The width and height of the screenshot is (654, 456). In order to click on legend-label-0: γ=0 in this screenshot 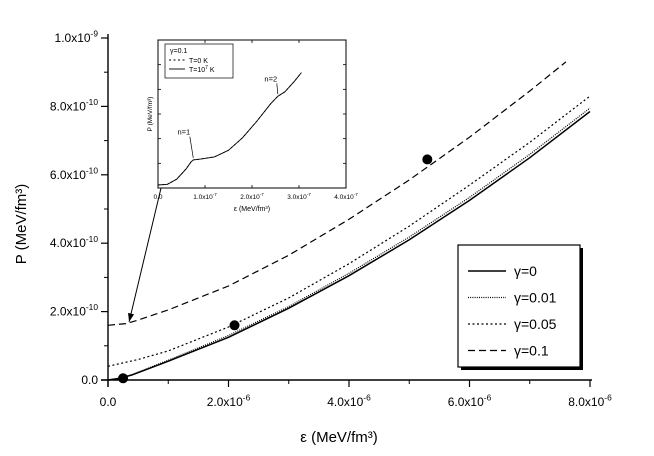, I will do `click(525, 271)`.